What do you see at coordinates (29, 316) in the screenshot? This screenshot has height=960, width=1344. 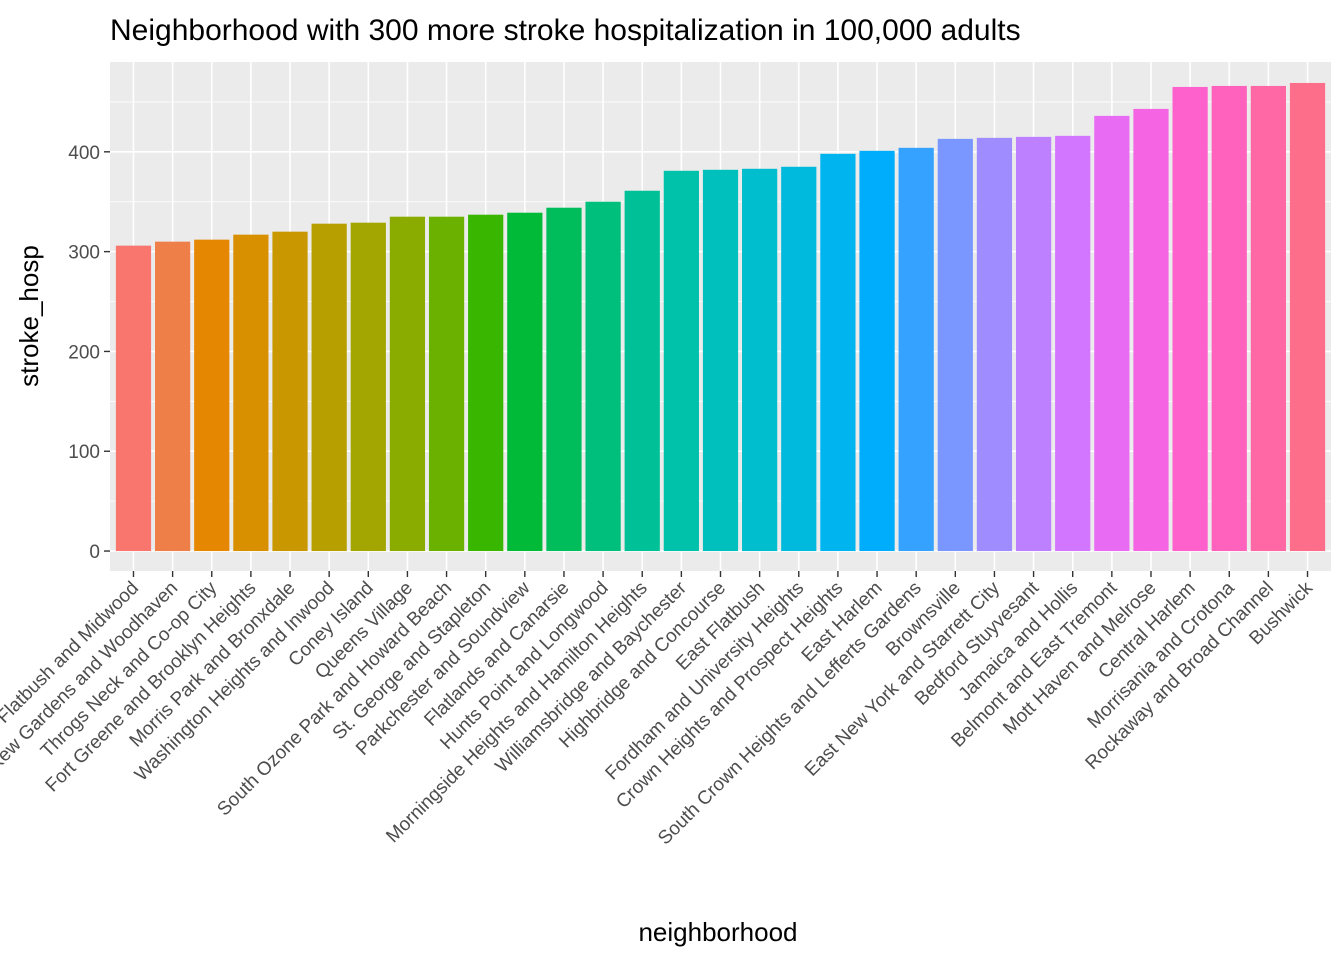 I see `y-axis-title: stroke_hosp` at bounding box center [29, 316].